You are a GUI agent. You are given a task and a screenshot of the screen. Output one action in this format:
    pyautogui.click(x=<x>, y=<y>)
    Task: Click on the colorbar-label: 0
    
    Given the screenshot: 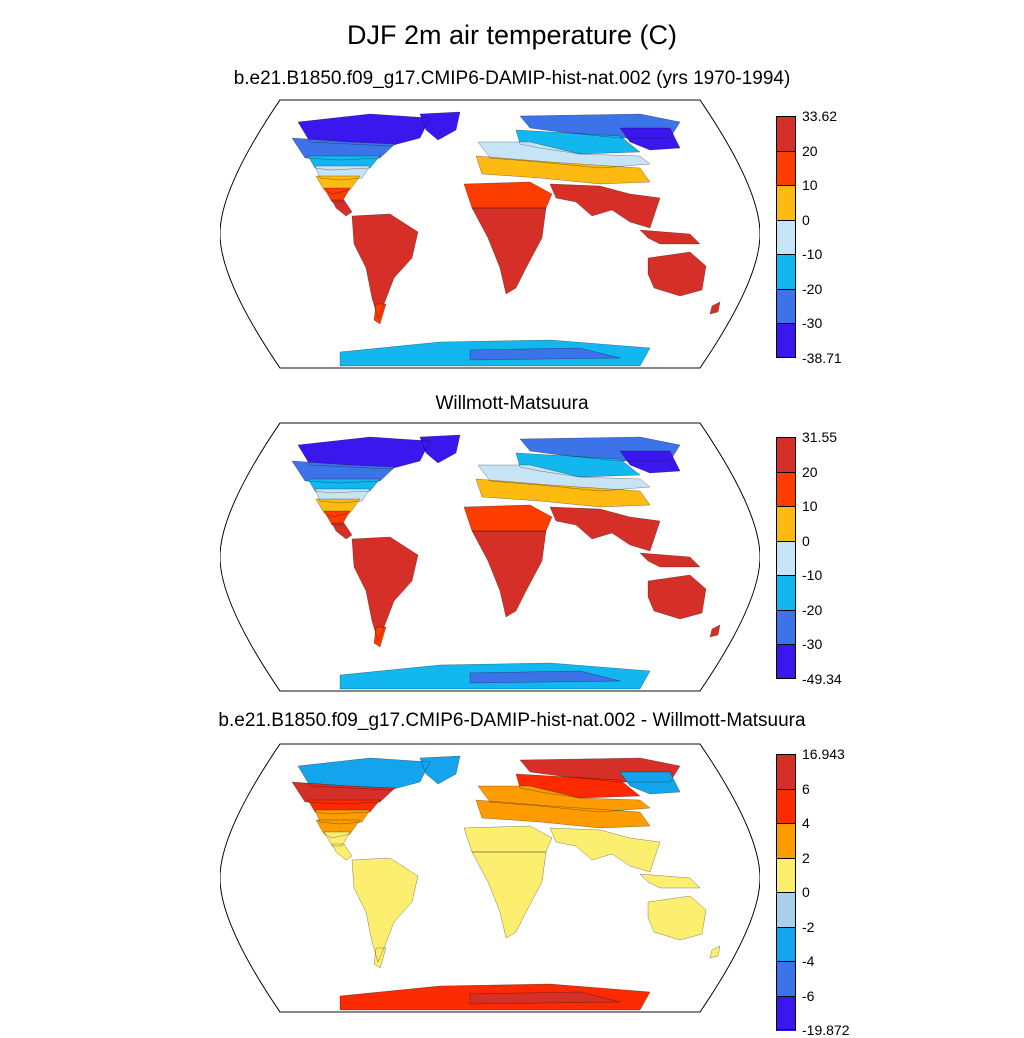 What is the action you would take?
    pyautogui.click(x=806, y=540)
    